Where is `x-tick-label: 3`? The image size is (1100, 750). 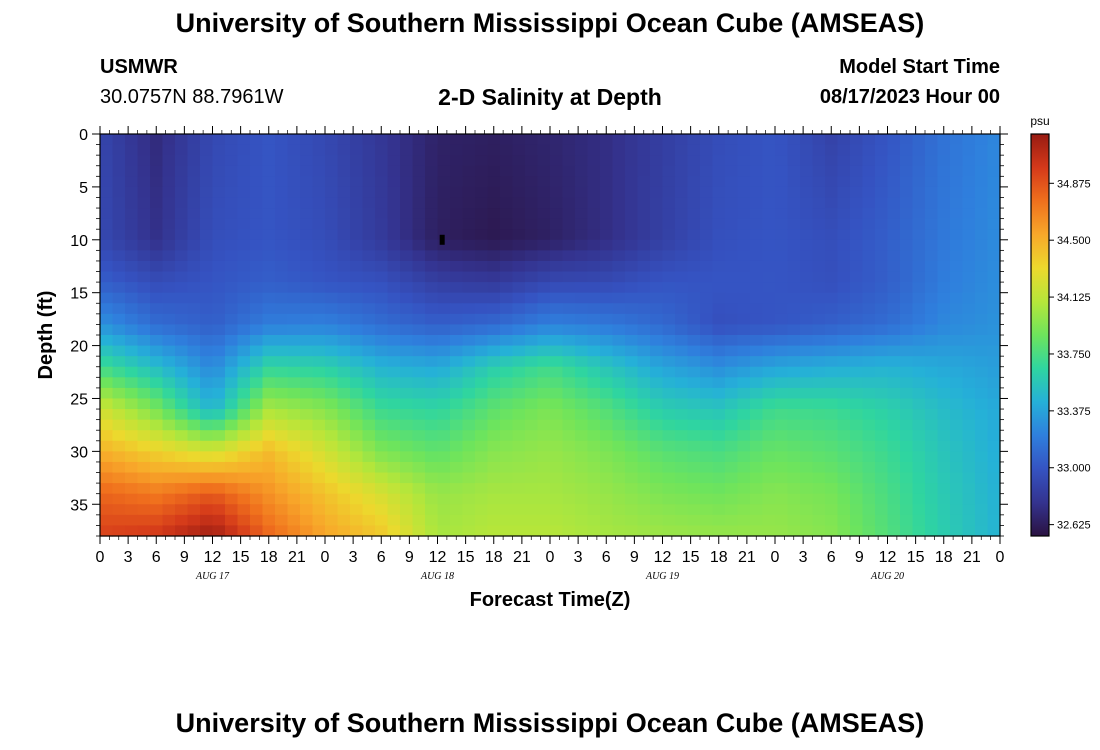 x-tick-label: 3 is located at coordinates (578, 557).